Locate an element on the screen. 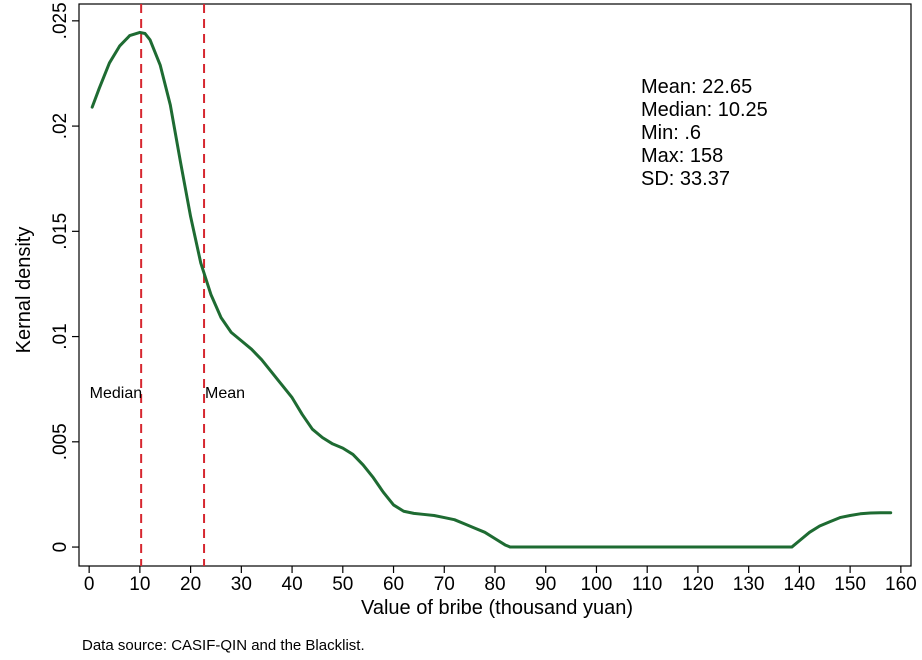 This screenshot has height=660, width=922. stat-mean: Mean: 22.65 is located at coordinates (696, 87).